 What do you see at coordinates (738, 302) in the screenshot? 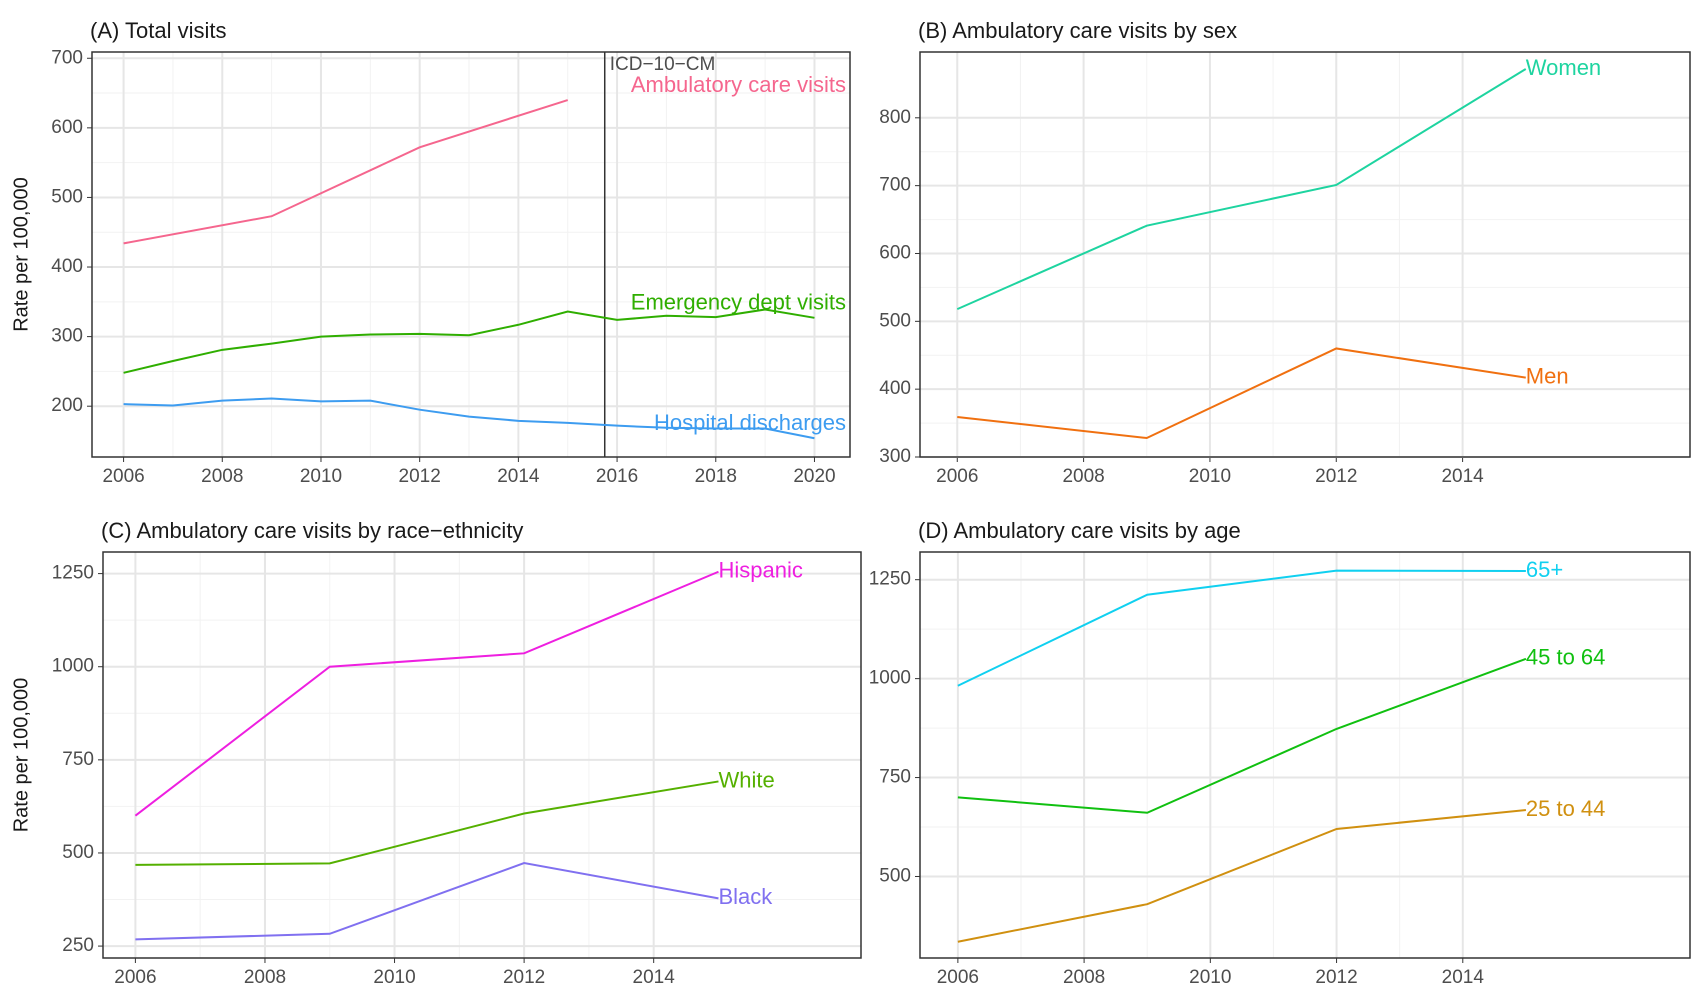
I see `series-label: Emergency dept visits` at bounding box center [738, 302].